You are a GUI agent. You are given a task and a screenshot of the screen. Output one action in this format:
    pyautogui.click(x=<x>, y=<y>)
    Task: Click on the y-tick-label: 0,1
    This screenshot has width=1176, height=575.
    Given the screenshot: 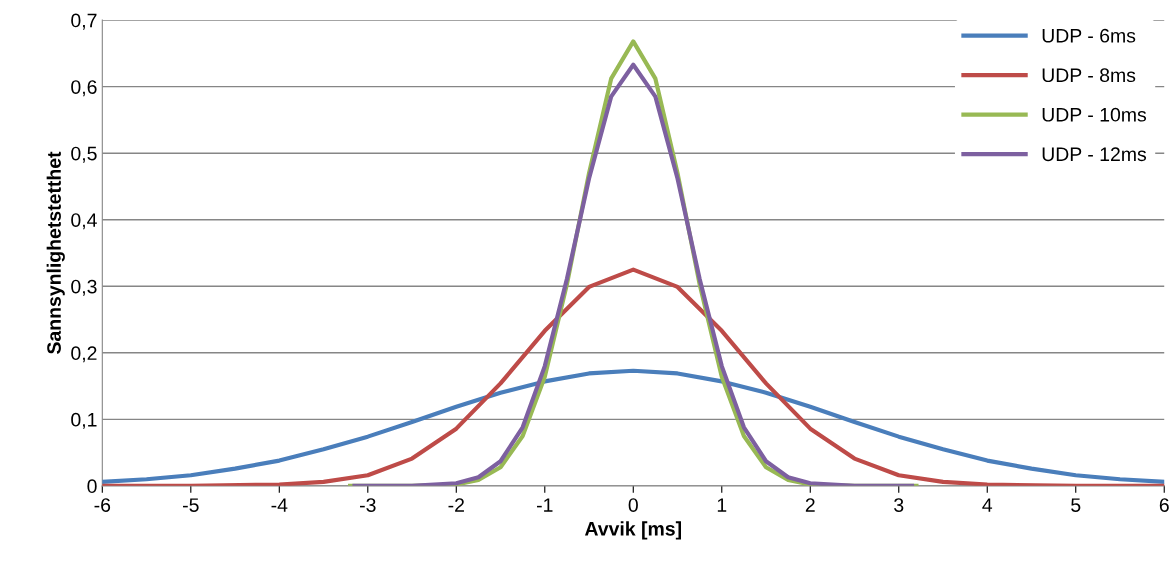 What is the action you would take?
    pyautogui.click(x=84, y=420)
    